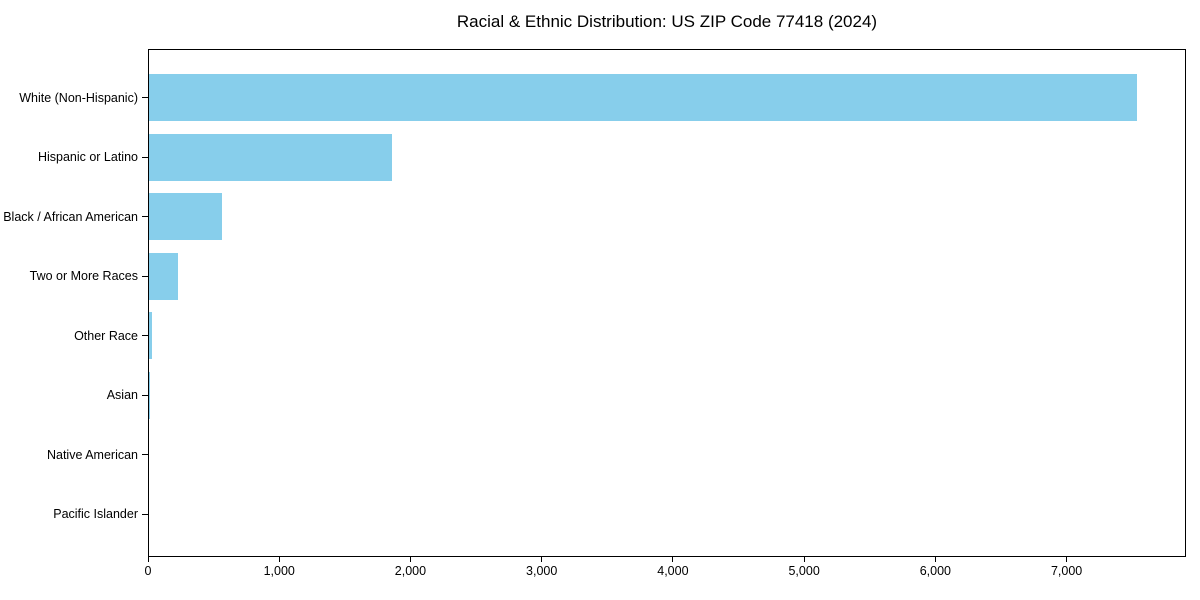  I want to click on category-label: Pacific Islander, so click(95, 514).